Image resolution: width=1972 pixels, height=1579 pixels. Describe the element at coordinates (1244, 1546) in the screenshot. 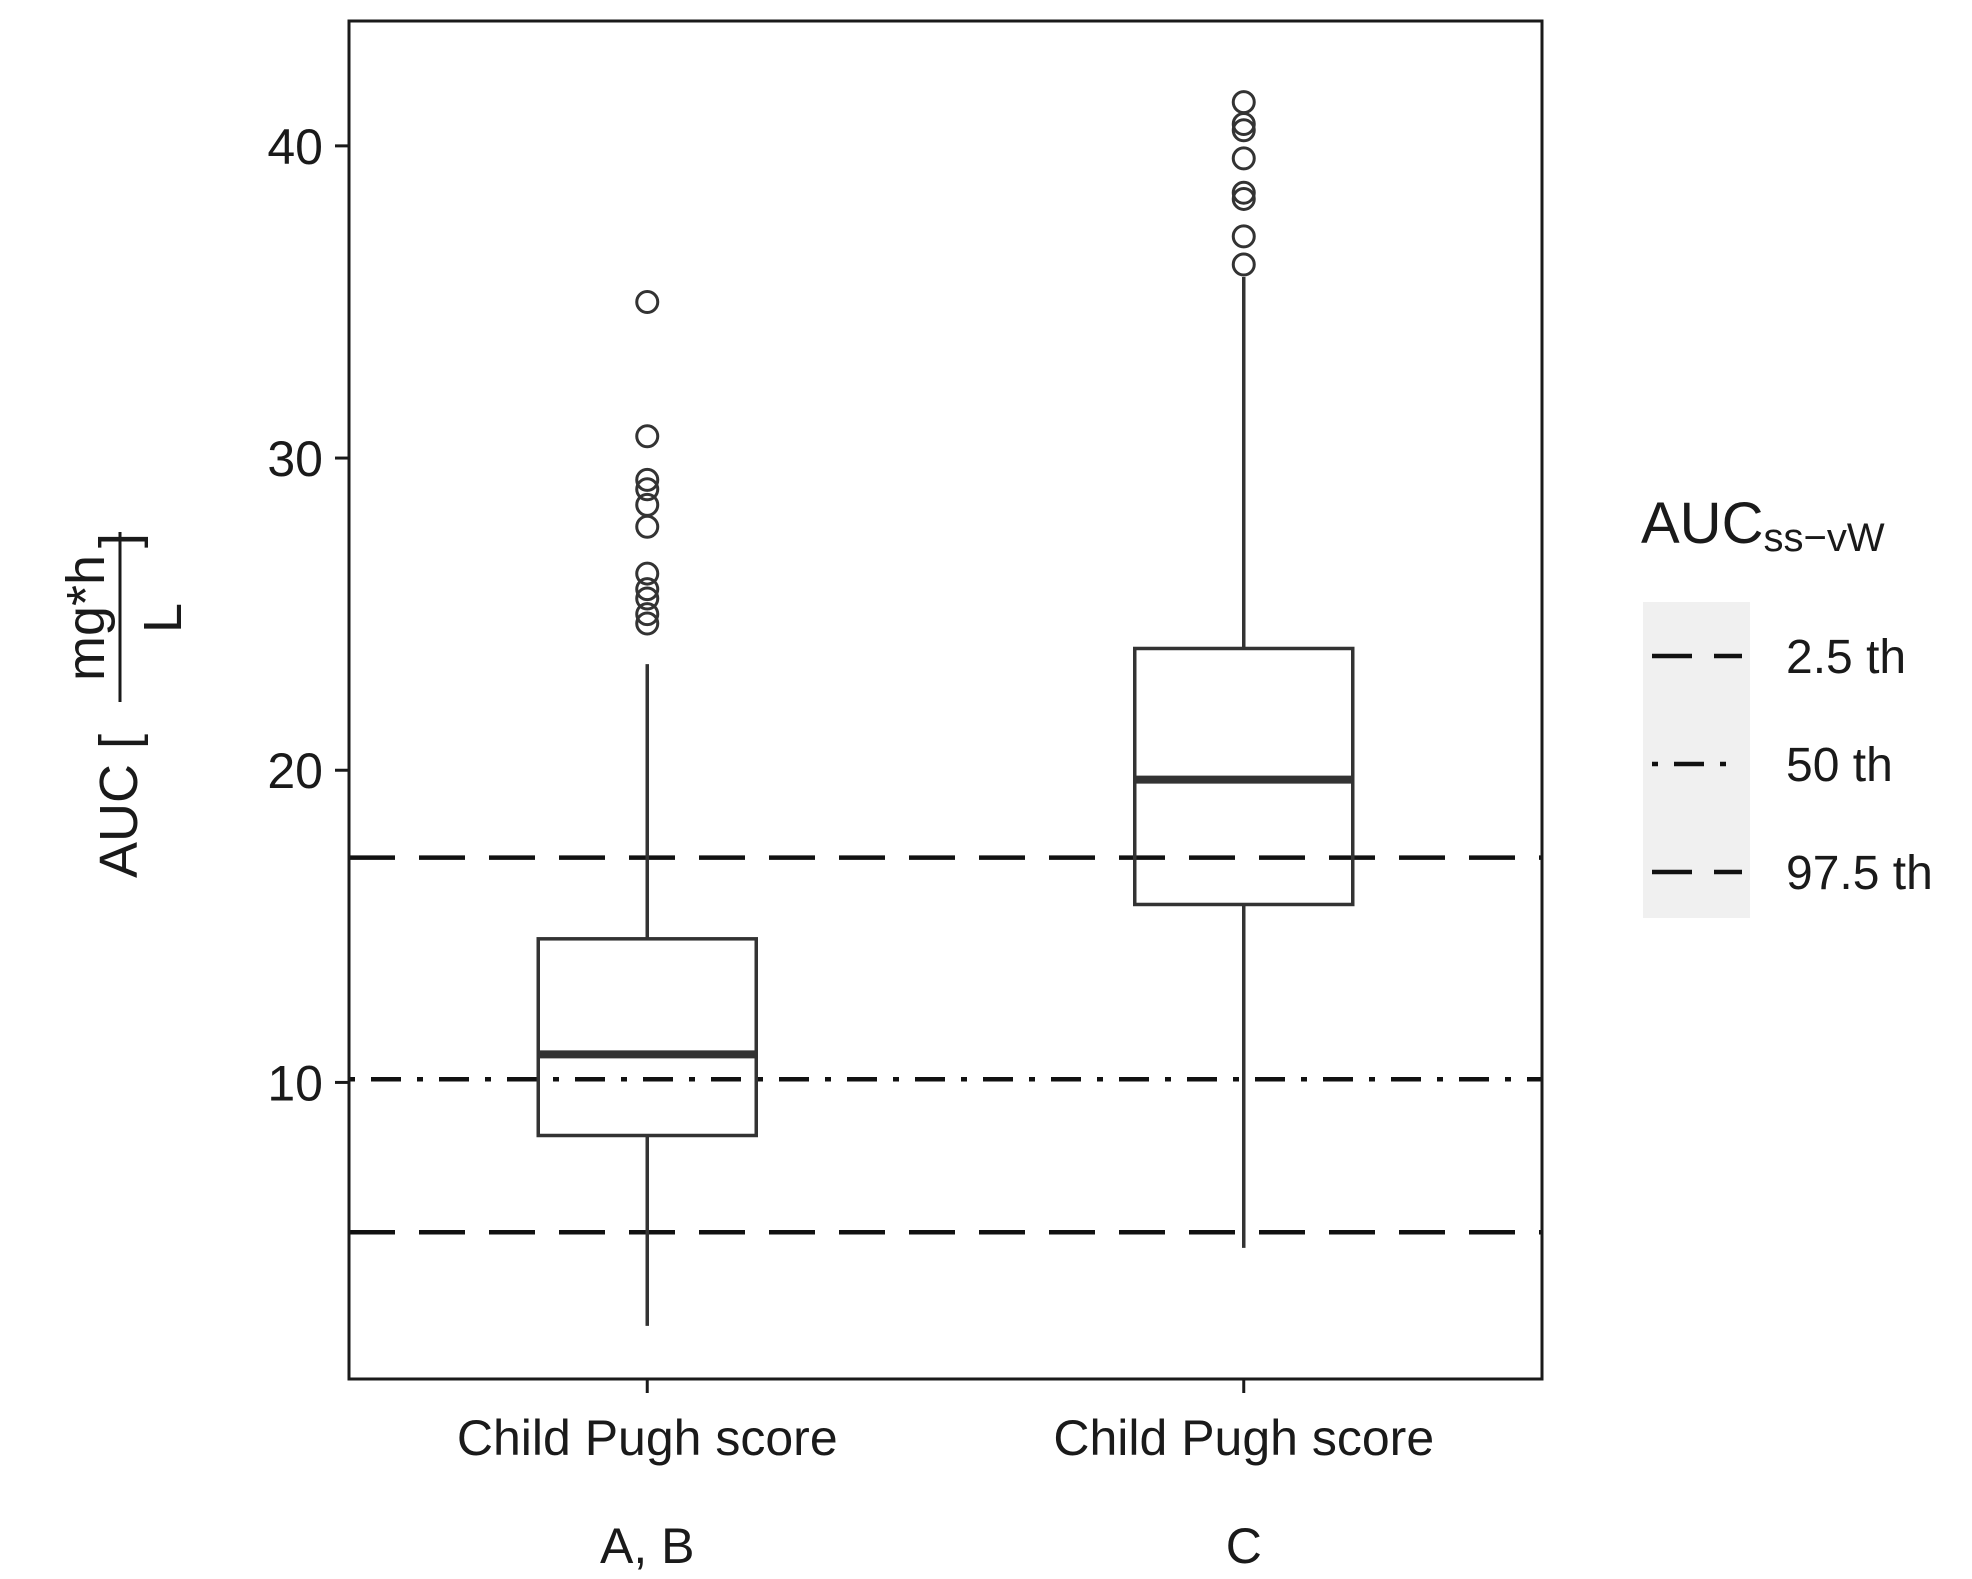

I see `x-tick-label-line2: C` at that location.